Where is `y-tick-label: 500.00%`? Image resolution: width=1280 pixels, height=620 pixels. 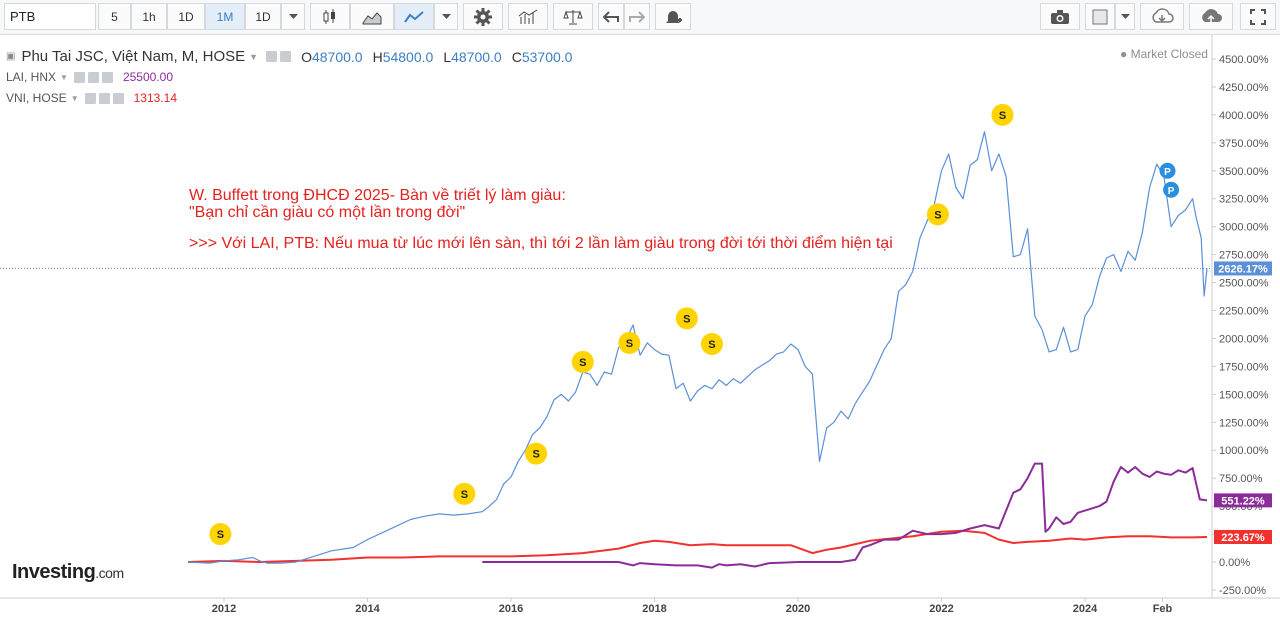 y-tick-label: 500.00% is located at coordinates (1241, 507).